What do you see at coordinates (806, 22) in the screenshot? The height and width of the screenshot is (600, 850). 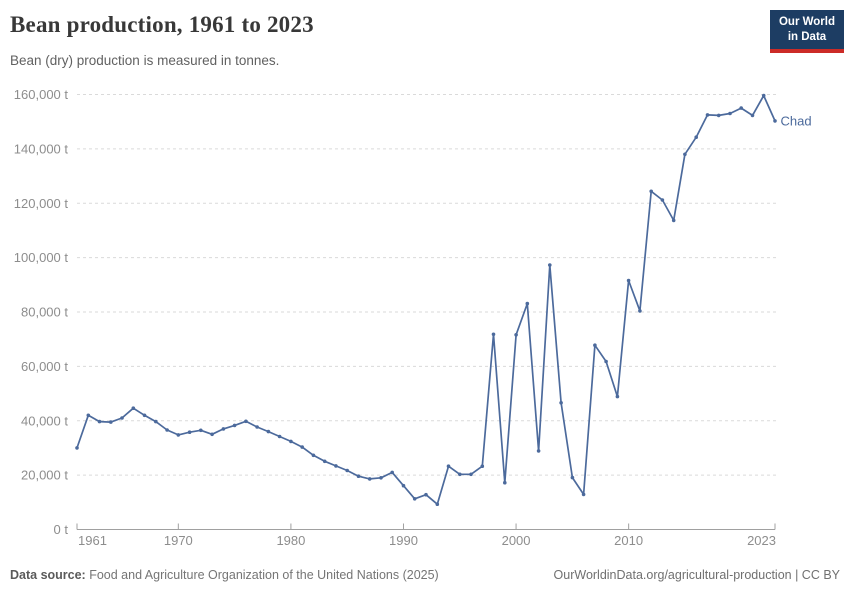 I see `owid-logo-line1: Our World` at bounding box center [806, 22].